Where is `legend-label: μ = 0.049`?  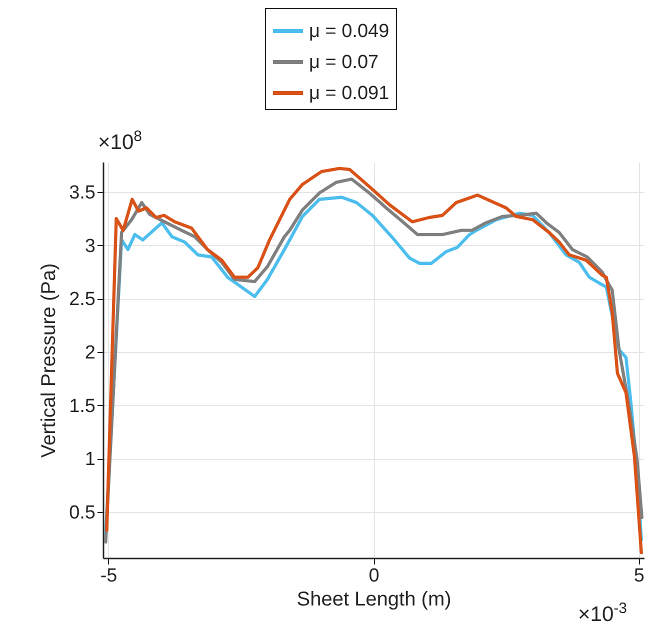
legend-label: μ = 0.049 is located at coordinates (349, 31).